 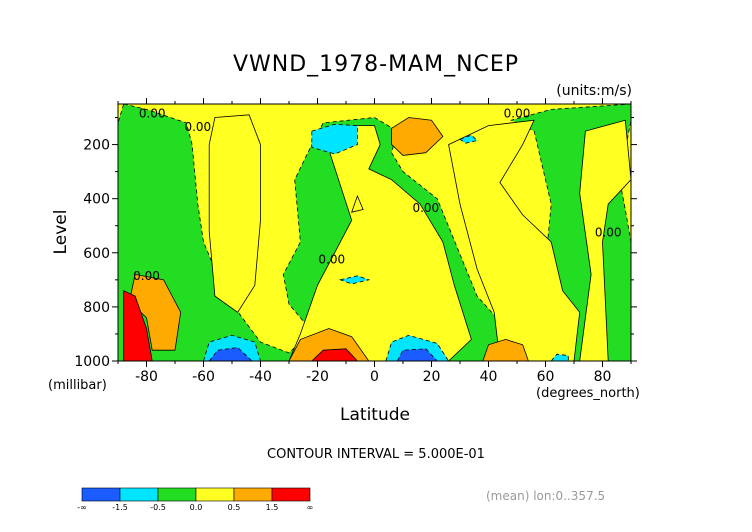 I want to click on colorbar-label: -1.5, so click(x=120, y=507).